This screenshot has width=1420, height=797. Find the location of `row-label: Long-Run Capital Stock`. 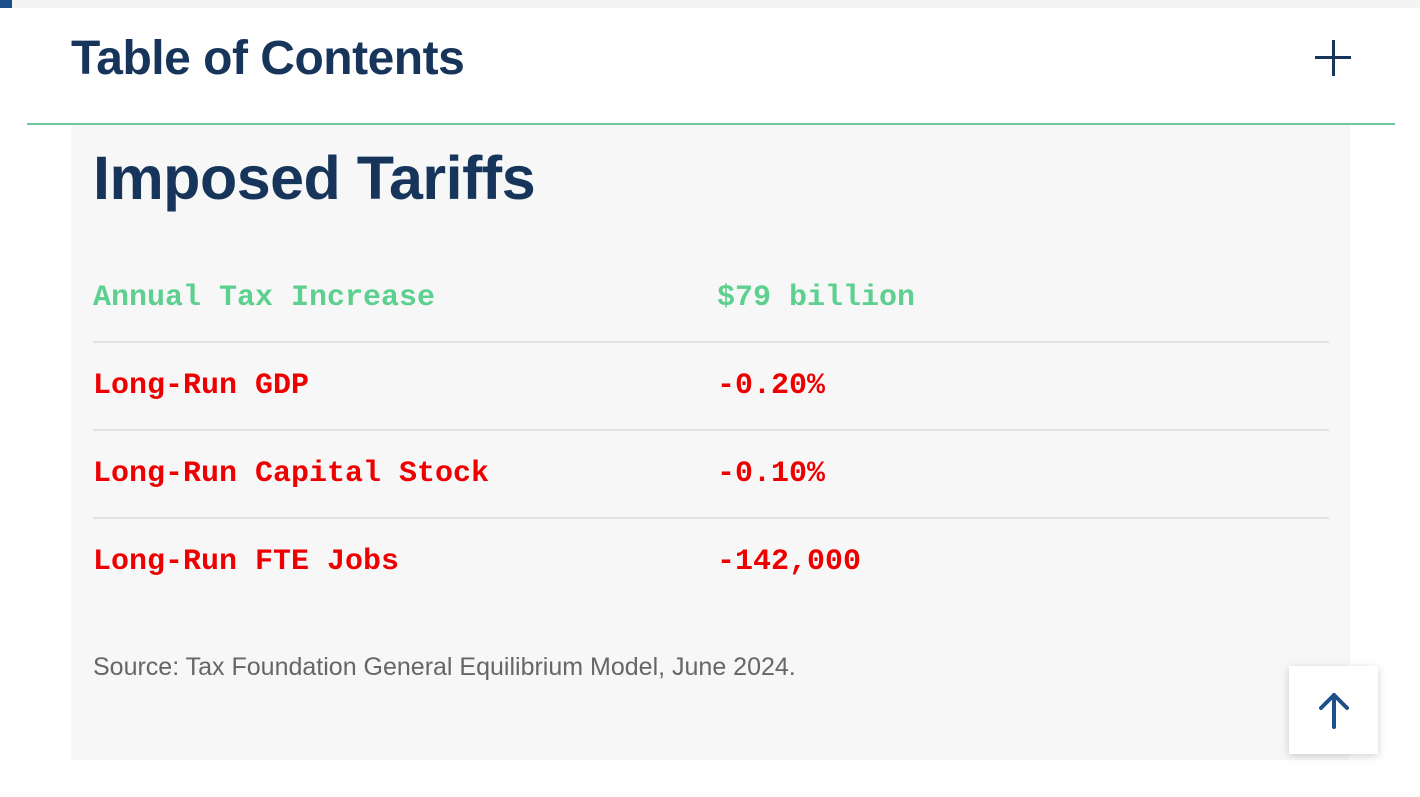

row-label: Long-Run Capital Stock is located at coordinates (405, 473).